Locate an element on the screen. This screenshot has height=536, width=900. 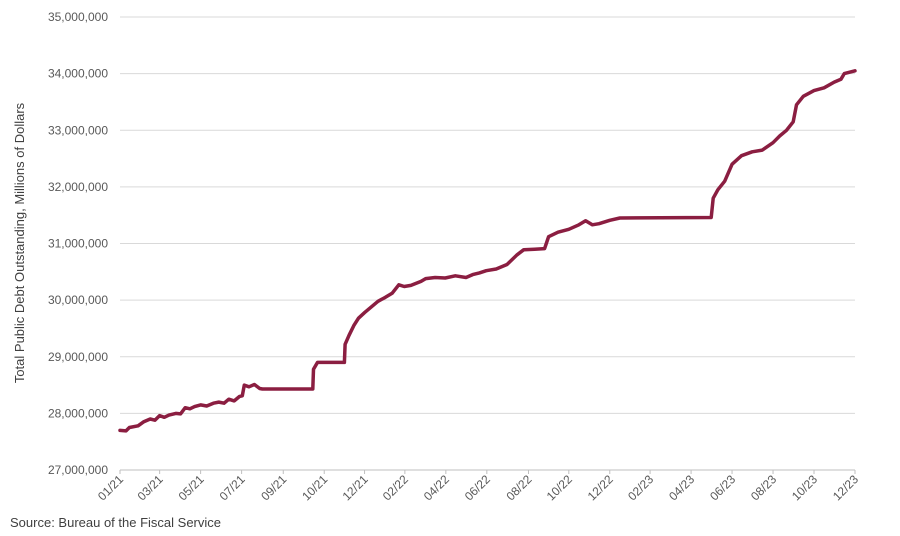
y-tick-label: 35,000,000 is located at coordinates (78, 17).